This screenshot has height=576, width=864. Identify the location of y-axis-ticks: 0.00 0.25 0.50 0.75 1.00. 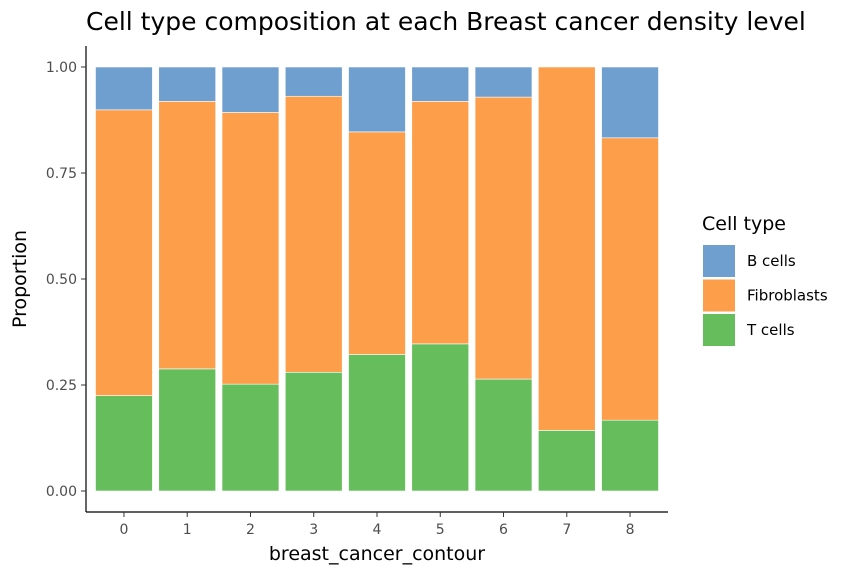
(66, 280).